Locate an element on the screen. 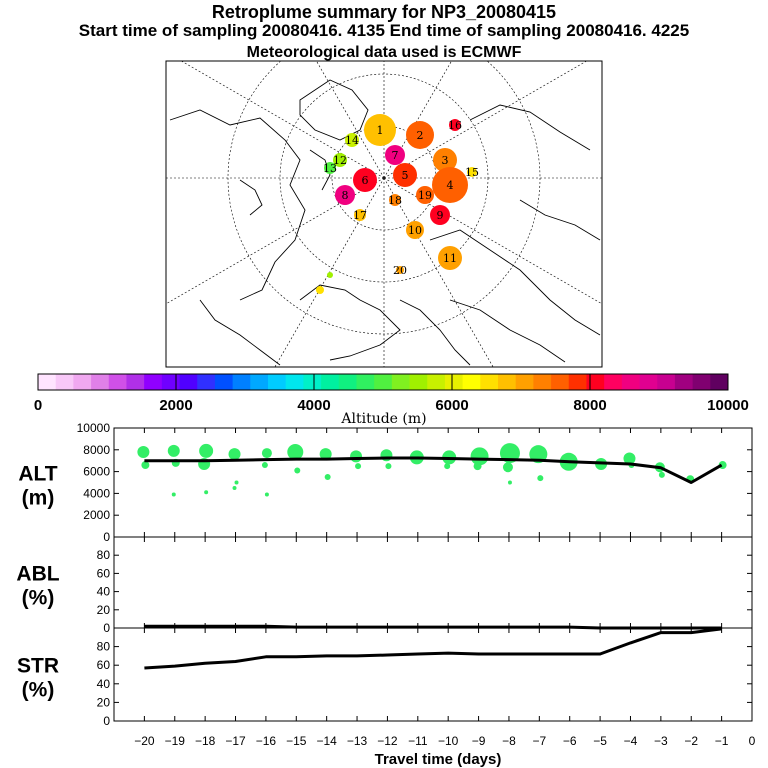  y-tick-label: 80 is located at coordinates (104, 647).